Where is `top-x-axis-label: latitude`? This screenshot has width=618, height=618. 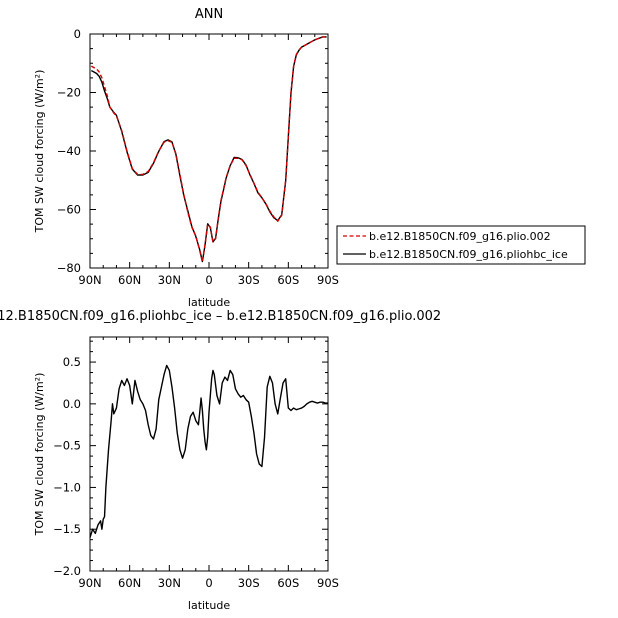
top-x-axis-label: latitude is located at coordinates (209, 302).